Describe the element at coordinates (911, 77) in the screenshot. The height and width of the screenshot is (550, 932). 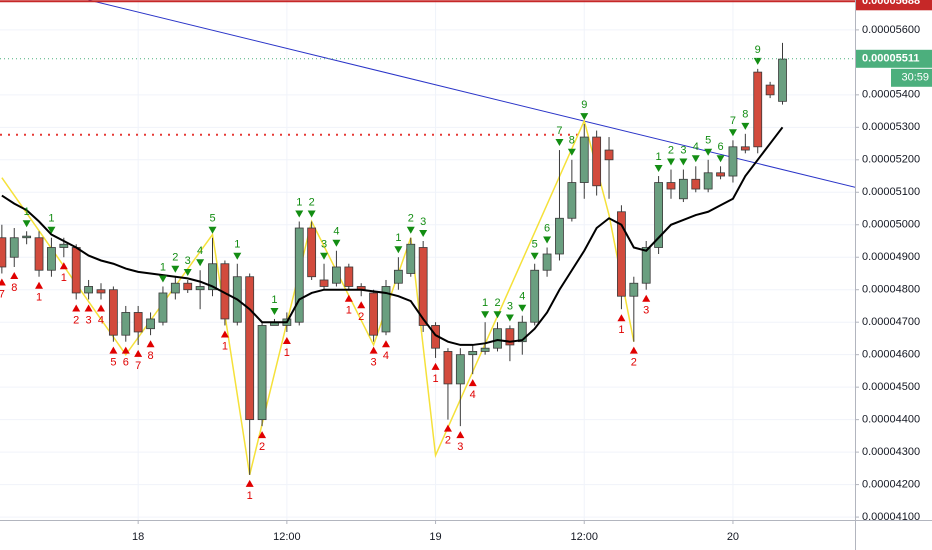
I see `countdown-tag` at that location.